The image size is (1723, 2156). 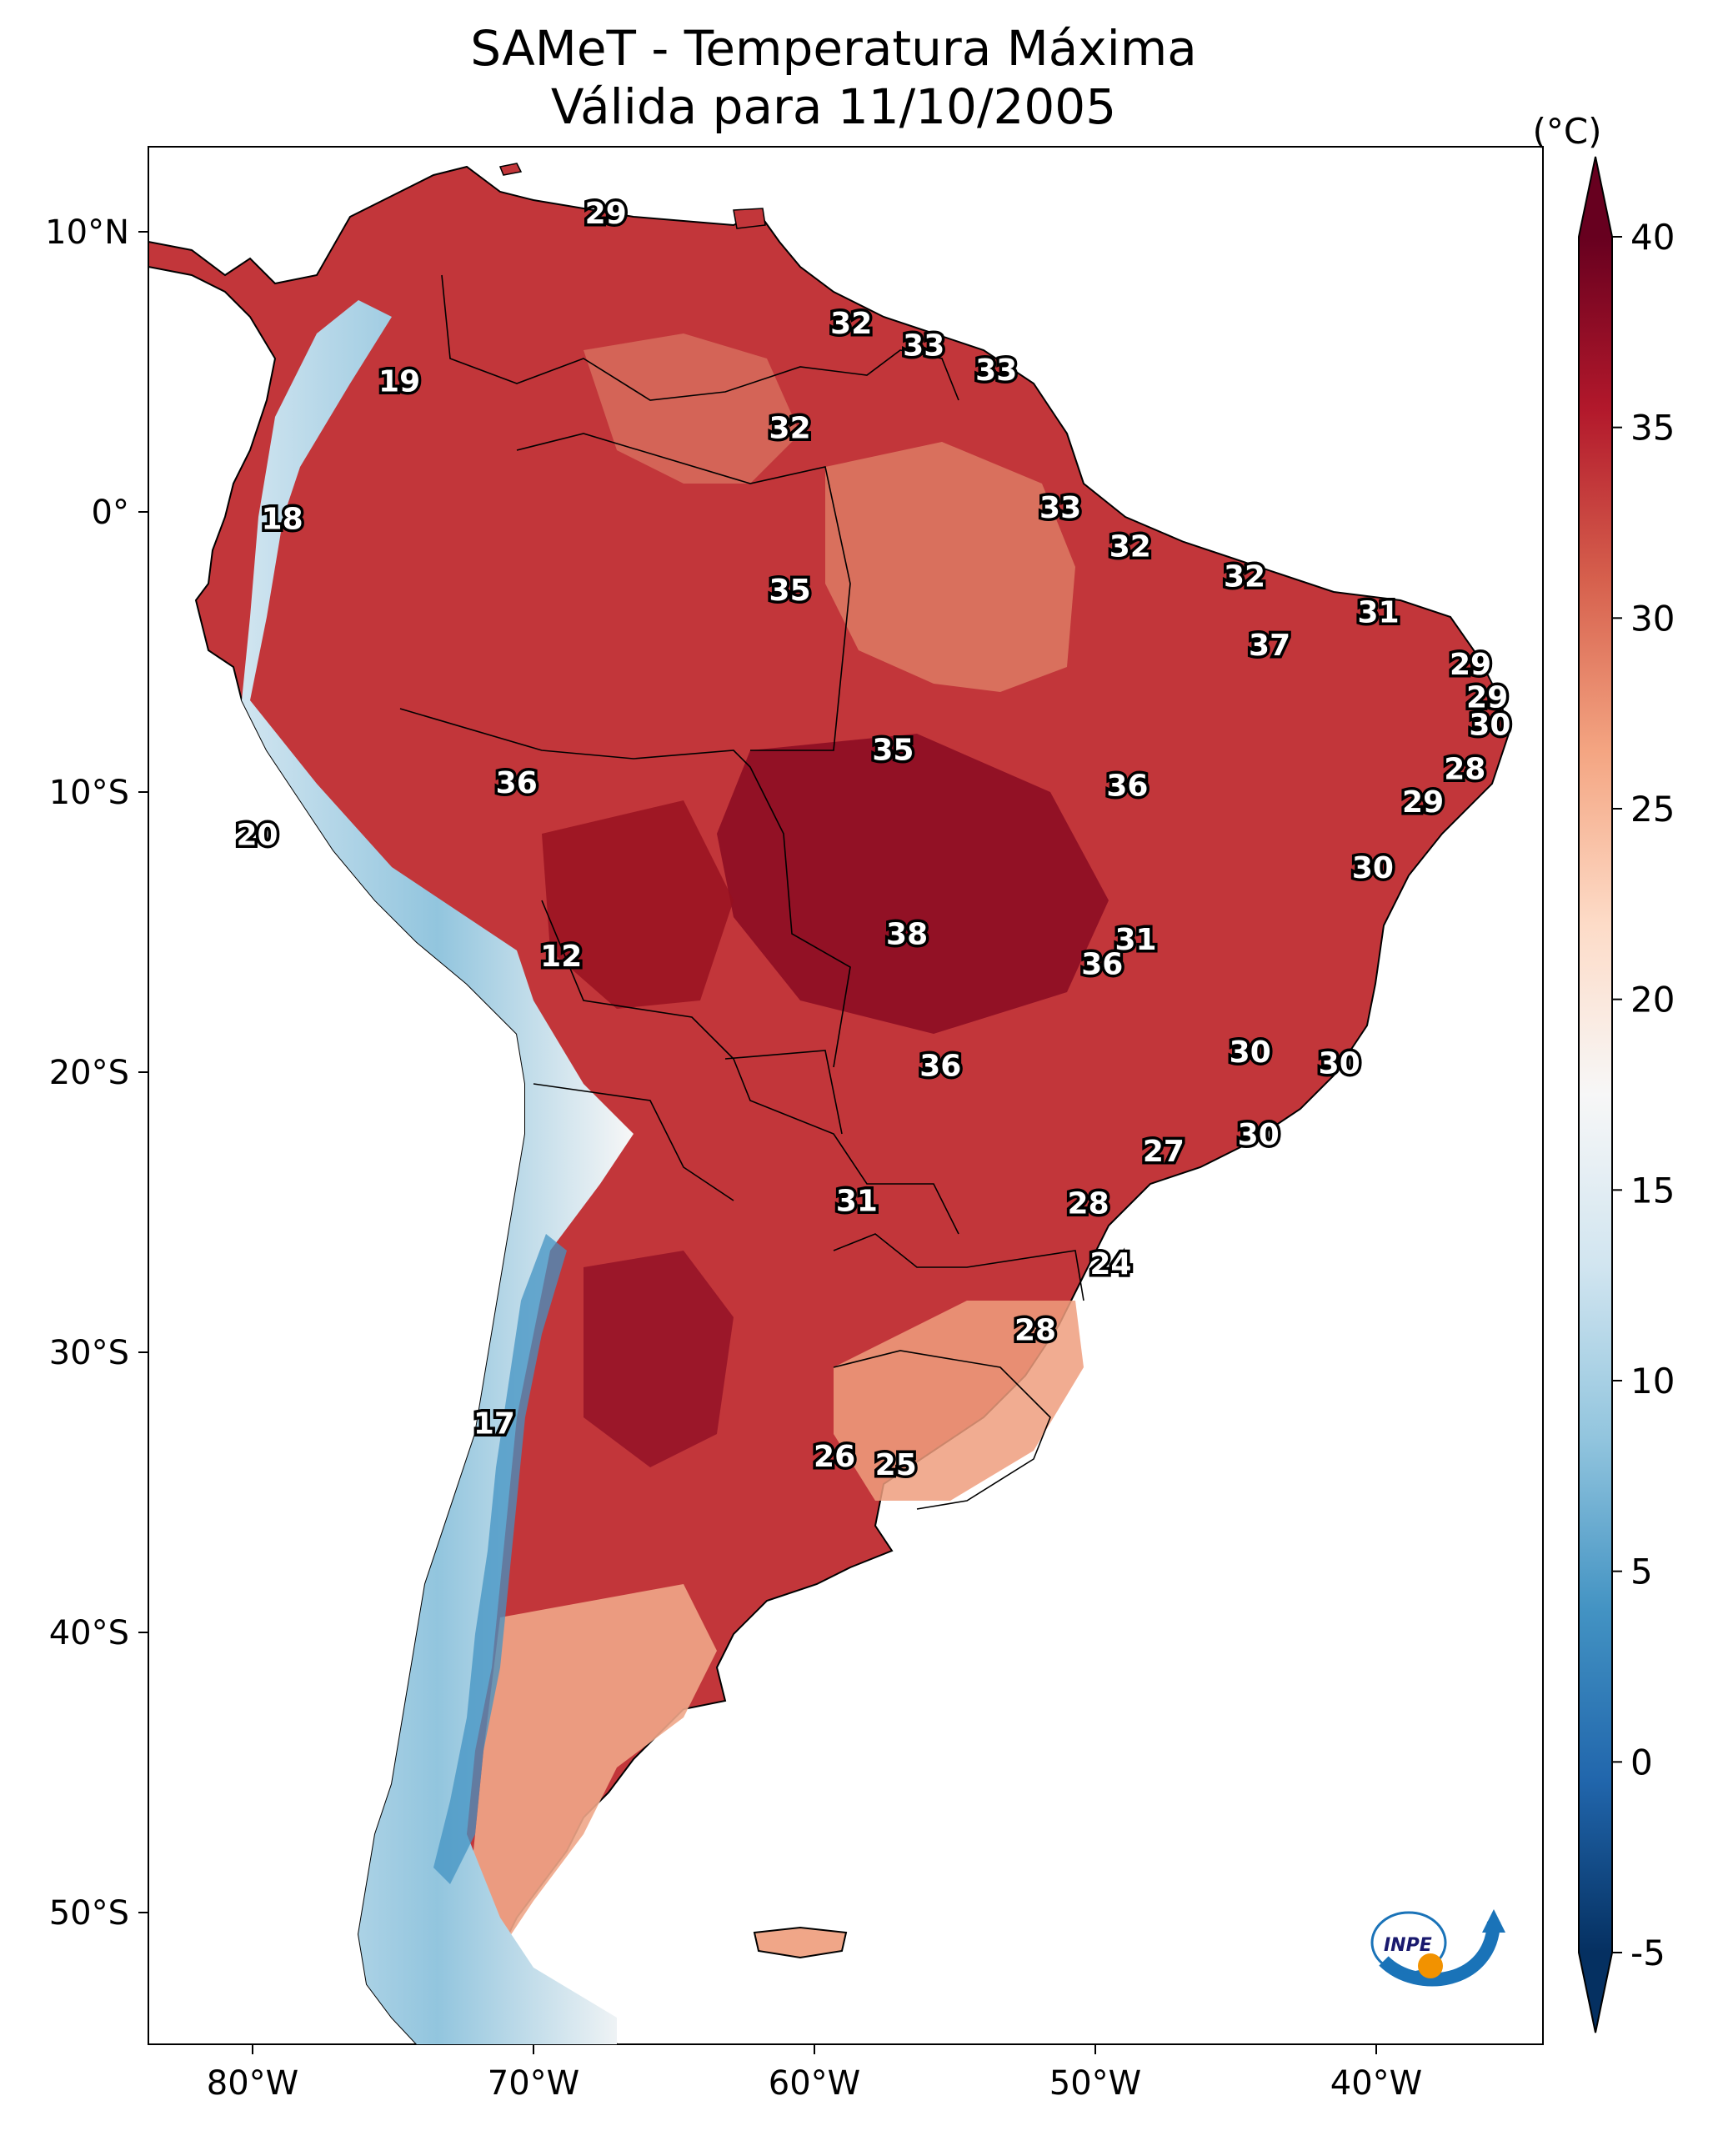 I want to click on chaco-hot-region, so click(x=659, y=1359).